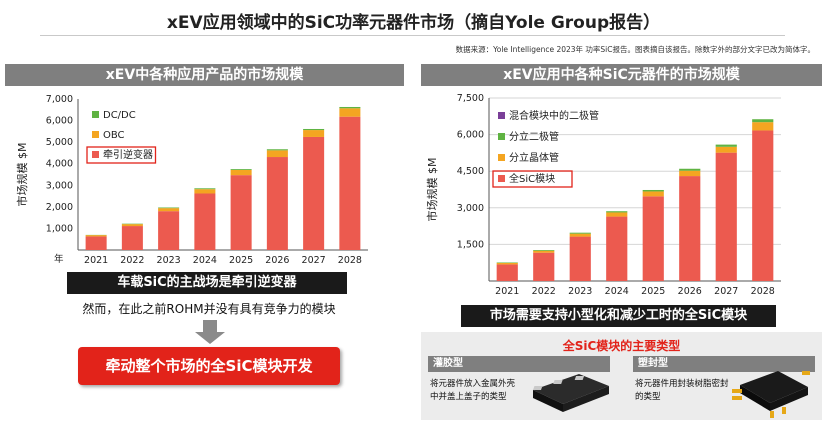 This screenshot has height=423, width=827. What do you see at coordinates (519, 364) in the screenshot?
I see `potting-type-header: 灌胶型` at bounding box center [519, 364].